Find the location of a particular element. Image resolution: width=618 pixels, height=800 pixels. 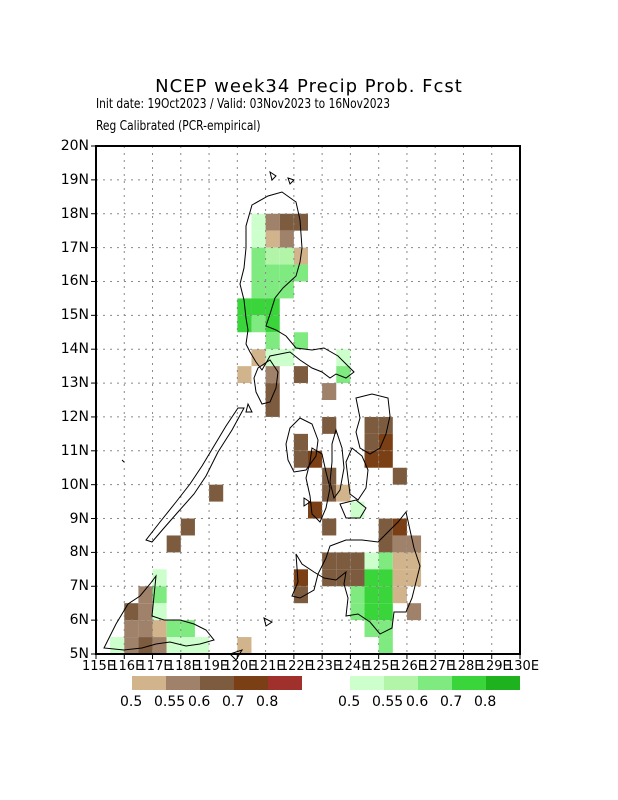

coast-luzon is located at coordinates (297, 285).